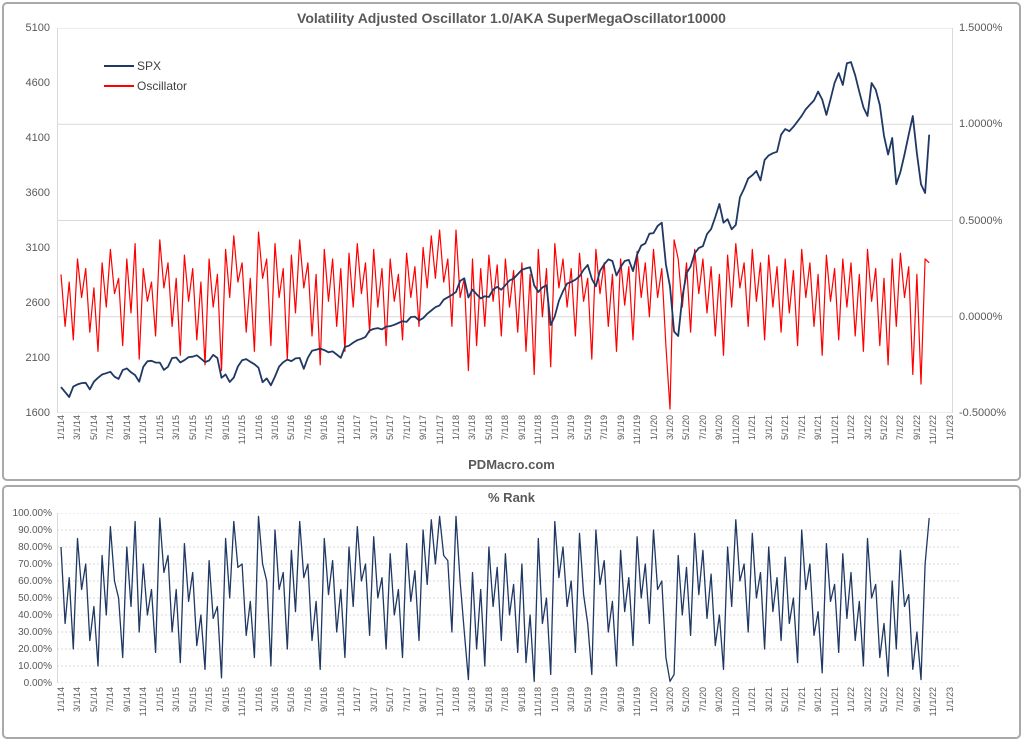 This screenshot has height=742, width=1024. What do you see at coordinates (258, 428) in the screenshot?
I see `x-axis-tick-label: 1/1/16` at bounding box center [258, 428].